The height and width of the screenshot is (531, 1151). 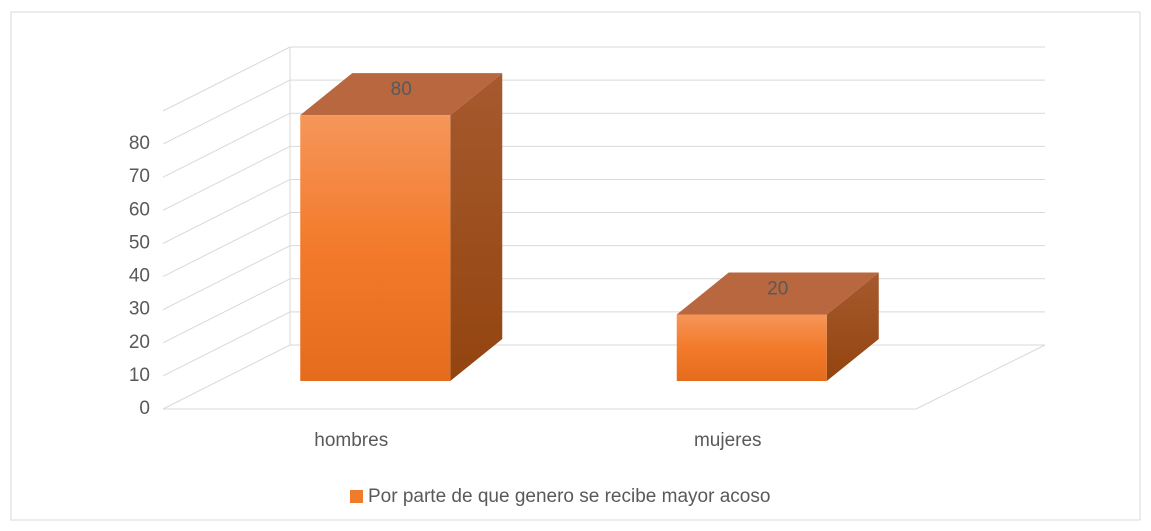 What do you see at coordinates (226, 79) in the screenshot?
I see `wall-edge` at bounding box center [226, 79].